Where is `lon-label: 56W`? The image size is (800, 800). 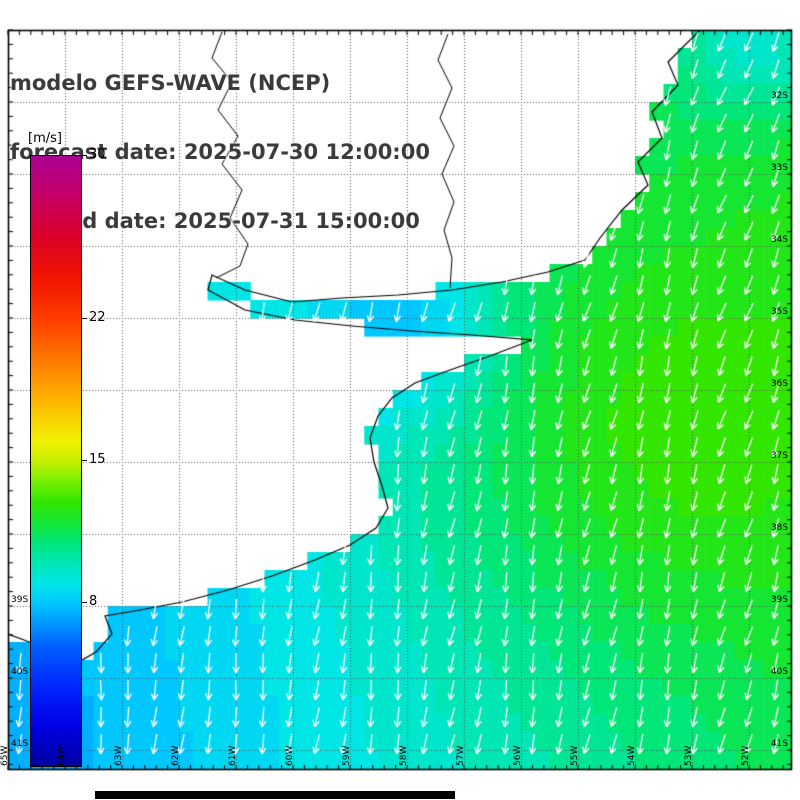 lon-label: 56W is located at coordinates (518, 755).